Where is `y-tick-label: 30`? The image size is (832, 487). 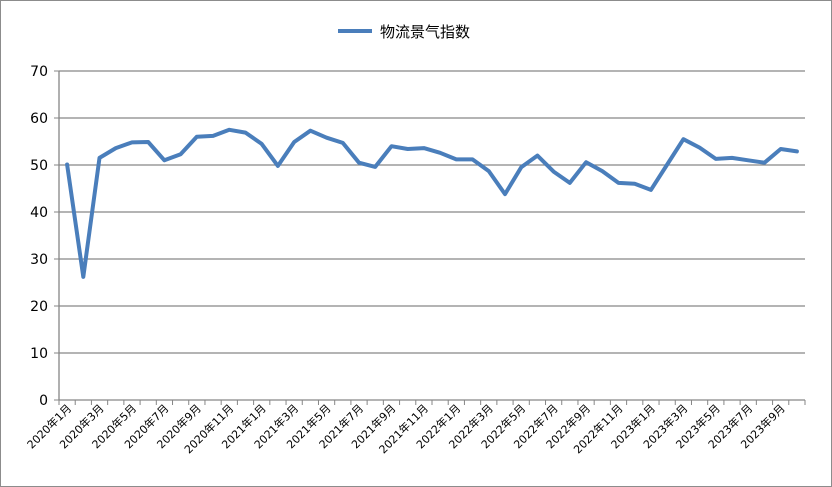
y-tick-label: 30 is located at coordinates (39, 260).